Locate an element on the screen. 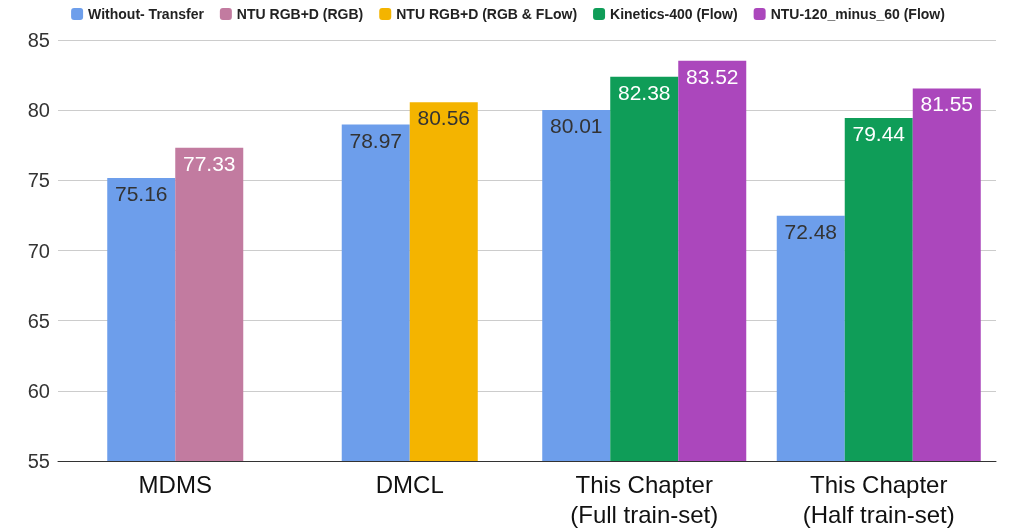  y-tick-label: 80 is located at coordinates (38, 110).